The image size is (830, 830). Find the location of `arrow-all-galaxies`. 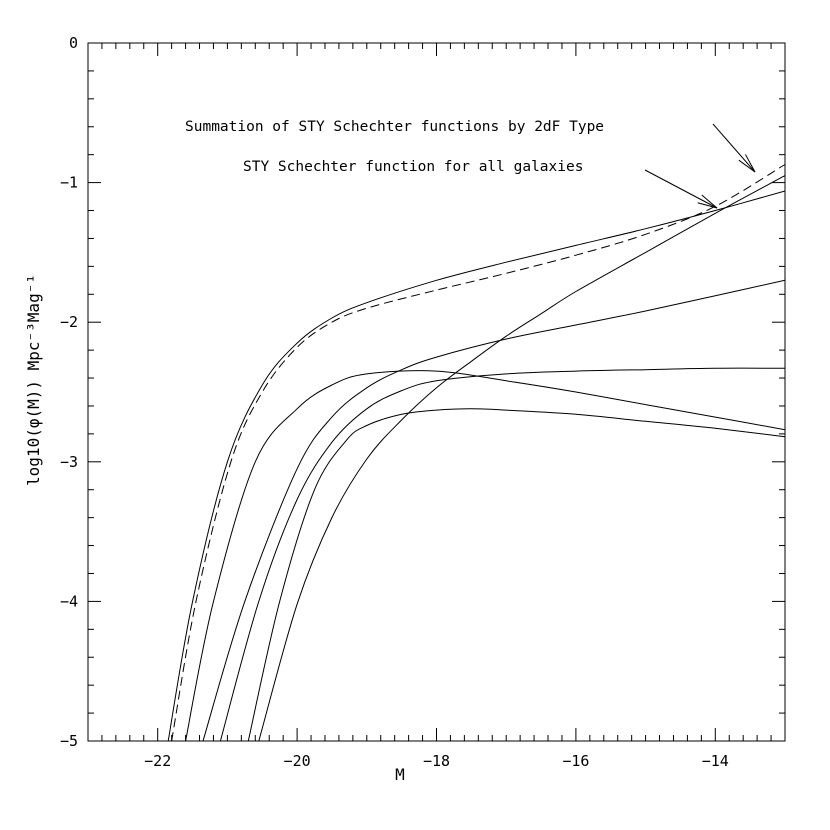

arrow-all-galaxies is located at coordinates (681, 189).